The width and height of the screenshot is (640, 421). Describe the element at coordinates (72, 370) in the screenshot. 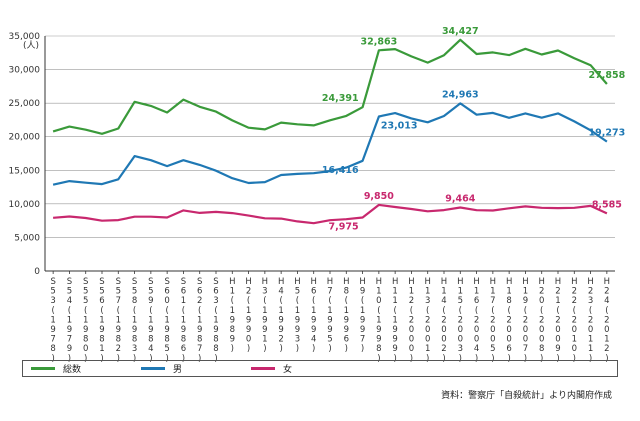

I see `legend-label-total: 総数` at that location.